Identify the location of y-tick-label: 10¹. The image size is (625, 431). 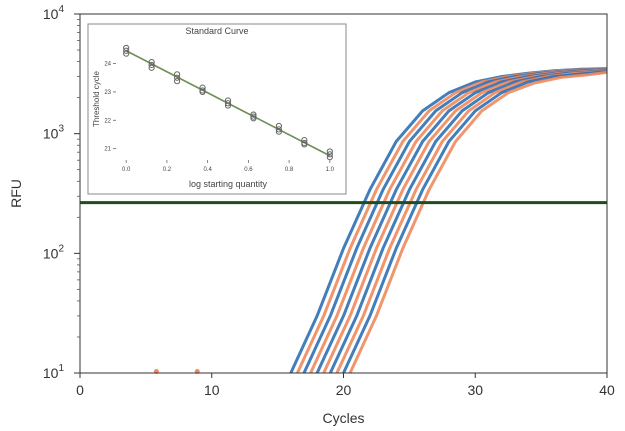
(54, 372).